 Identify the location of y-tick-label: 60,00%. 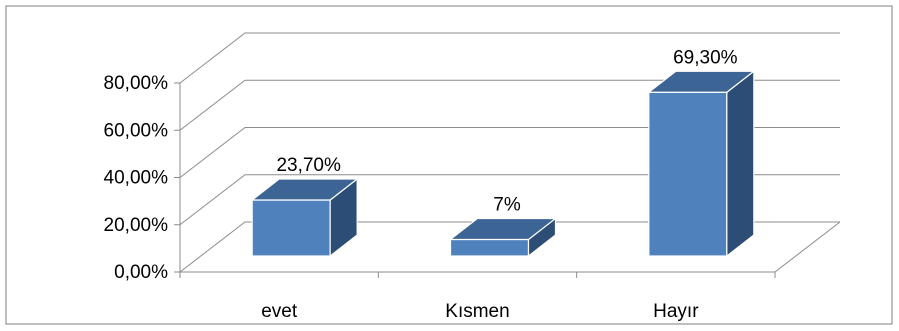
(136, 130).